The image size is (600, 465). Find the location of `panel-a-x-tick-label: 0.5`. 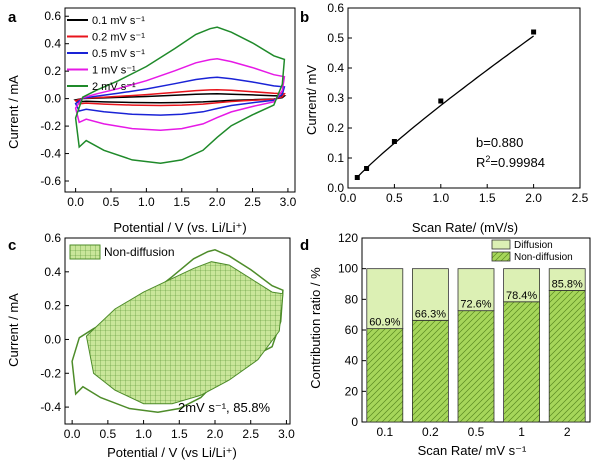

panel-a-x-tick-label: 0.5 is located at coordinates (111, 202).